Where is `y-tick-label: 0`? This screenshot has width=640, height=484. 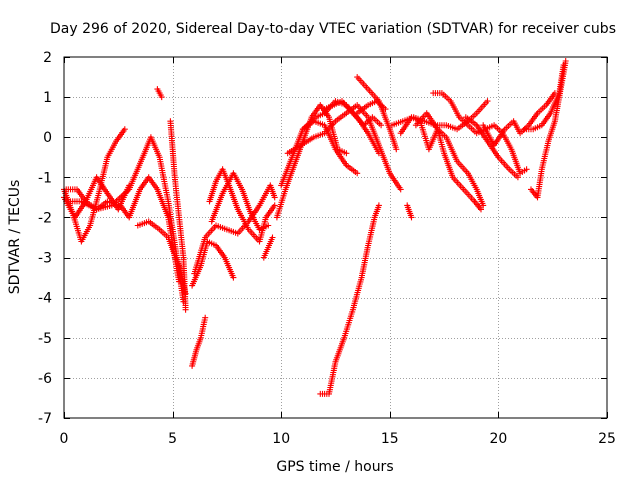 y-tick-label: 0 is located at coordinates (47, 138).